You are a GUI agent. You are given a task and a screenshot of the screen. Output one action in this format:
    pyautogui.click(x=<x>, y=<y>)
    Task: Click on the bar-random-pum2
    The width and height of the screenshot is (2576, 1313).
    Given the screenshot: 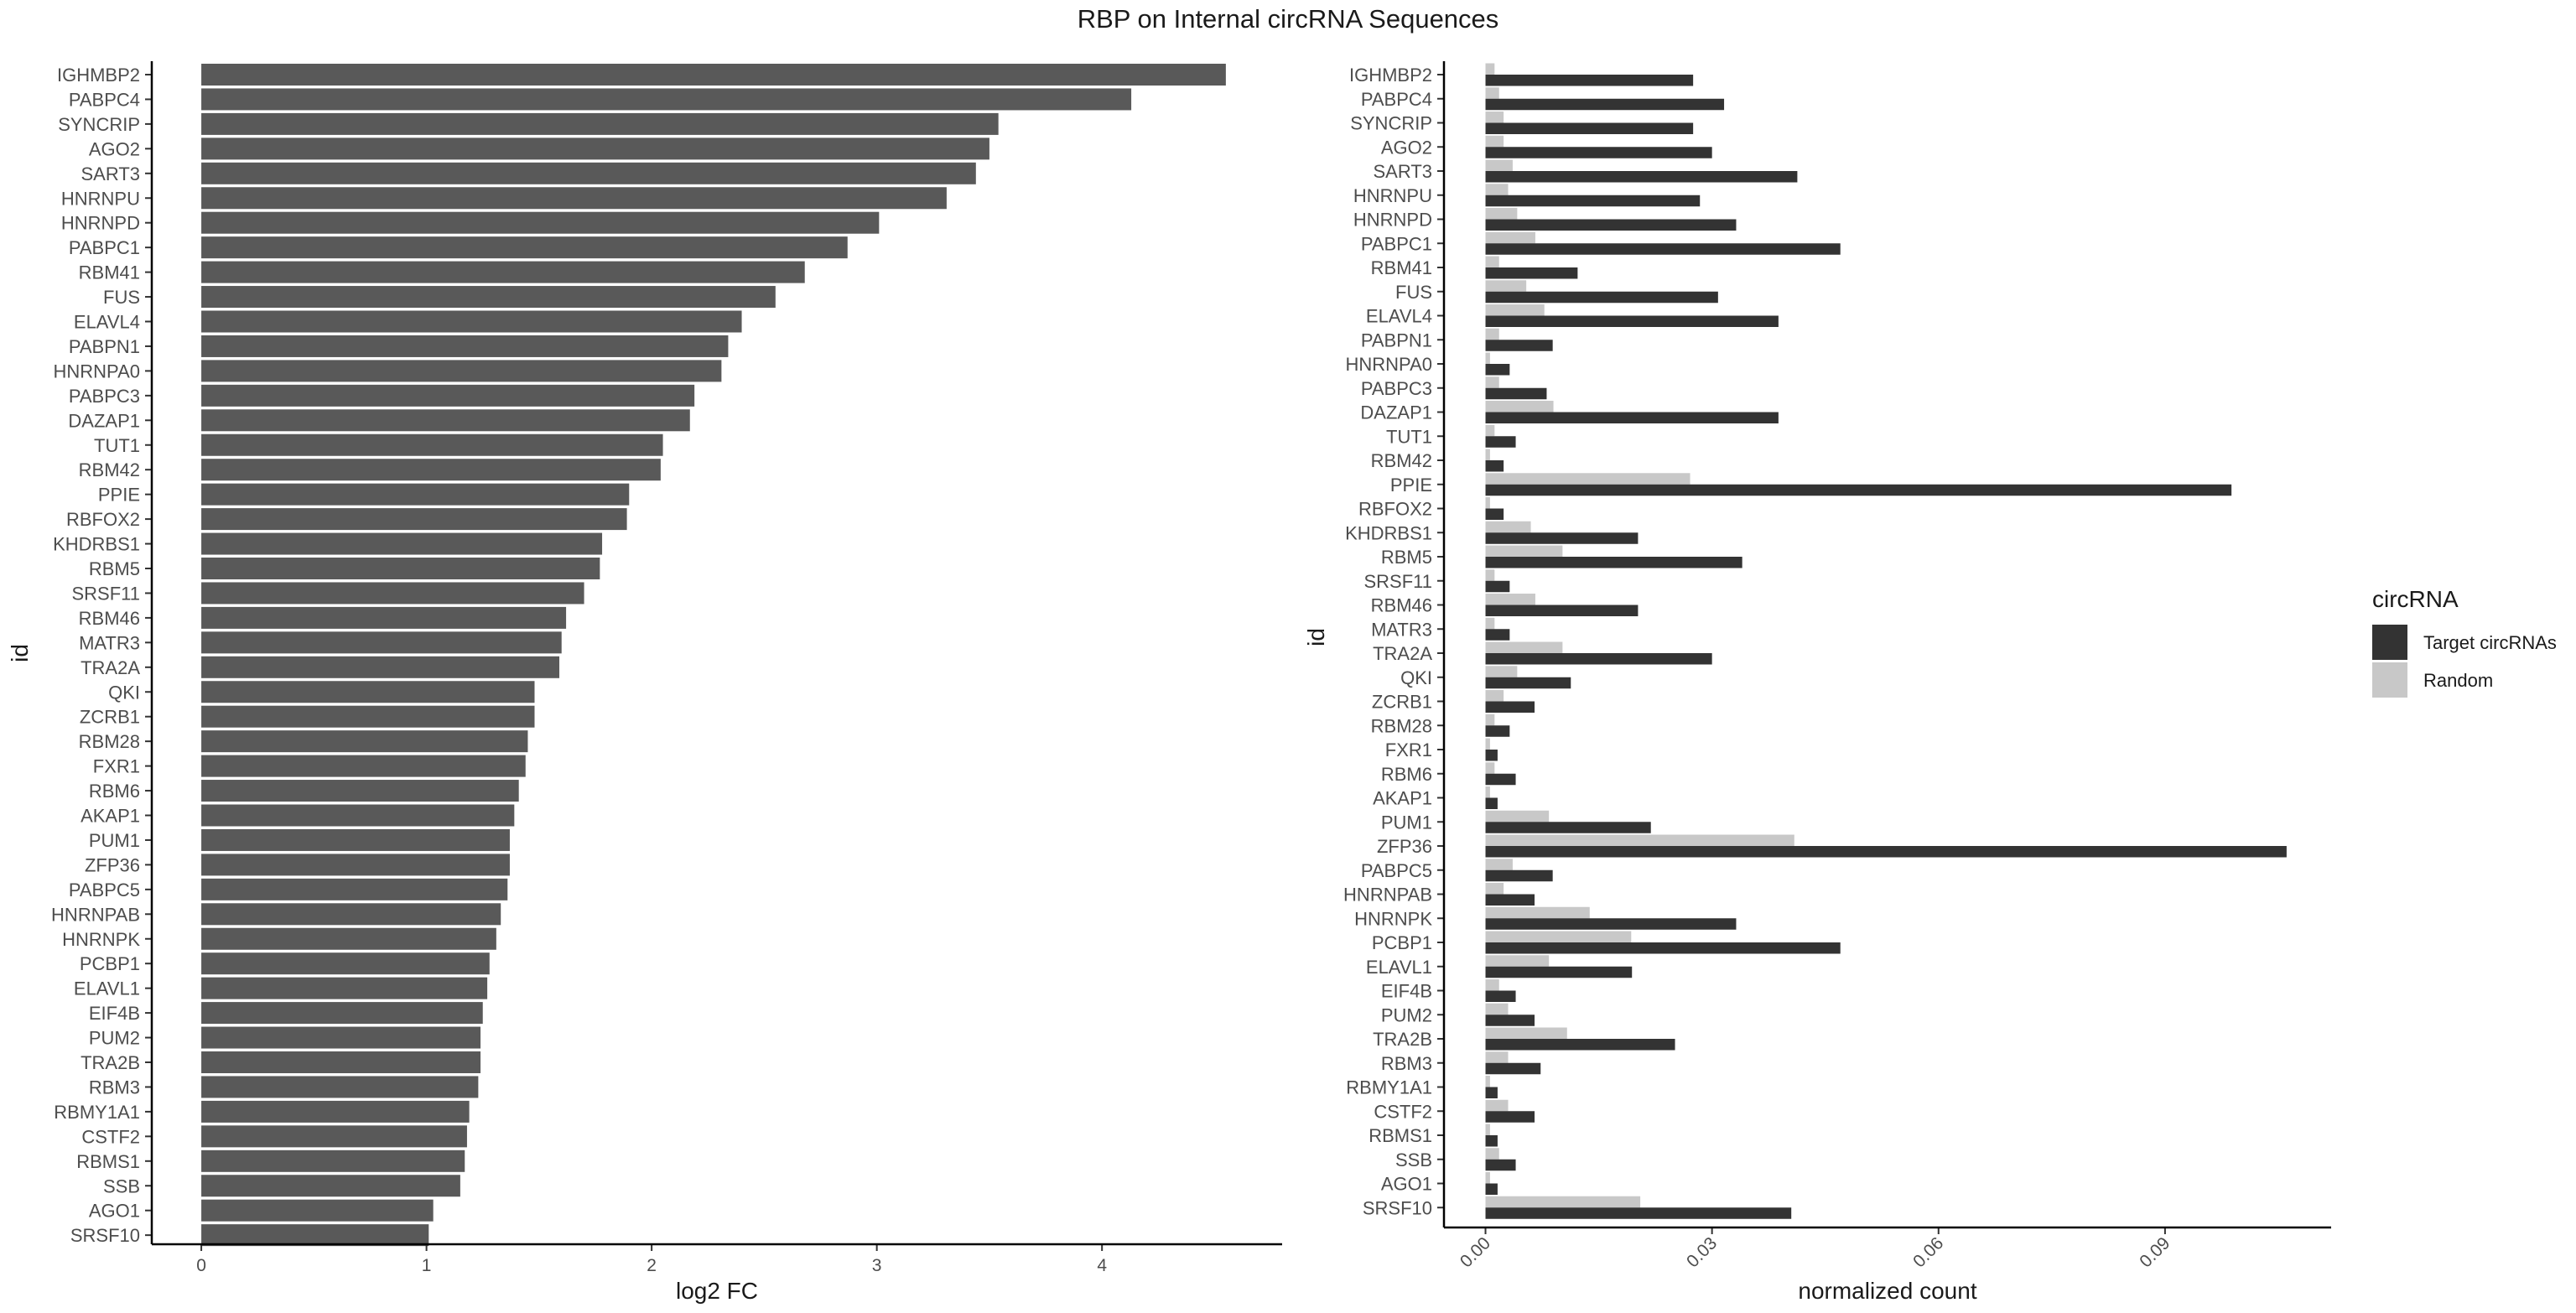 What is the action you would take?
    pyautogui.click(x=1497, y=1009)
    